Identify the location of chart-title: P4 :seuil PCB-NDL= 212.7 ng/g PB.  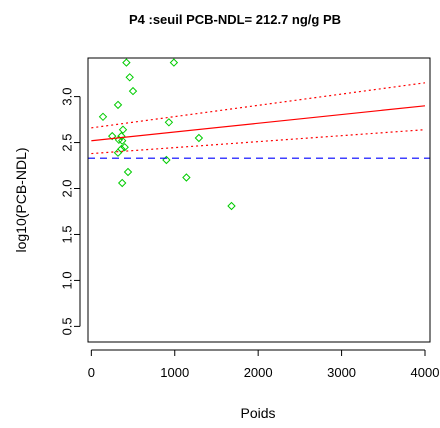
(235, 19).